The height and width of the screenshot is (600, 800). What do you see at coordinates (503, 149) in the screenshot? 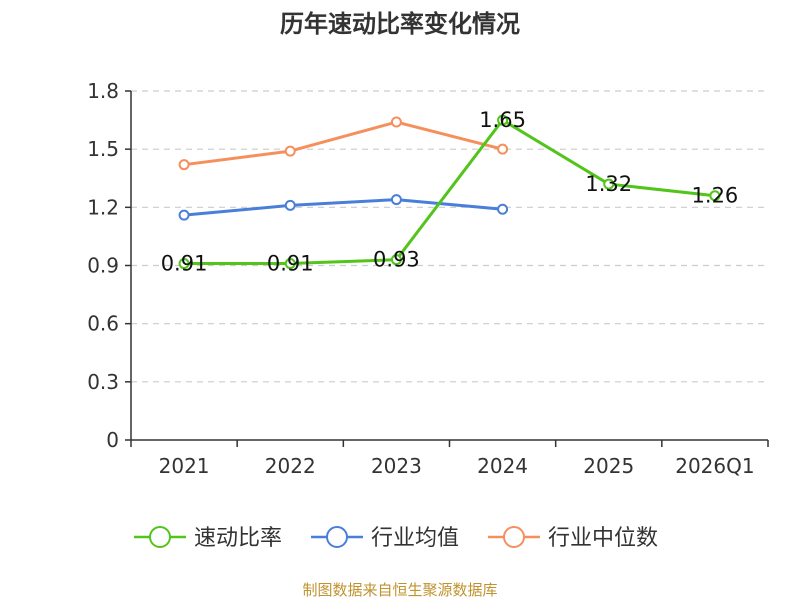
I see `series-2-point-2024` at bounding box center [503, 149].